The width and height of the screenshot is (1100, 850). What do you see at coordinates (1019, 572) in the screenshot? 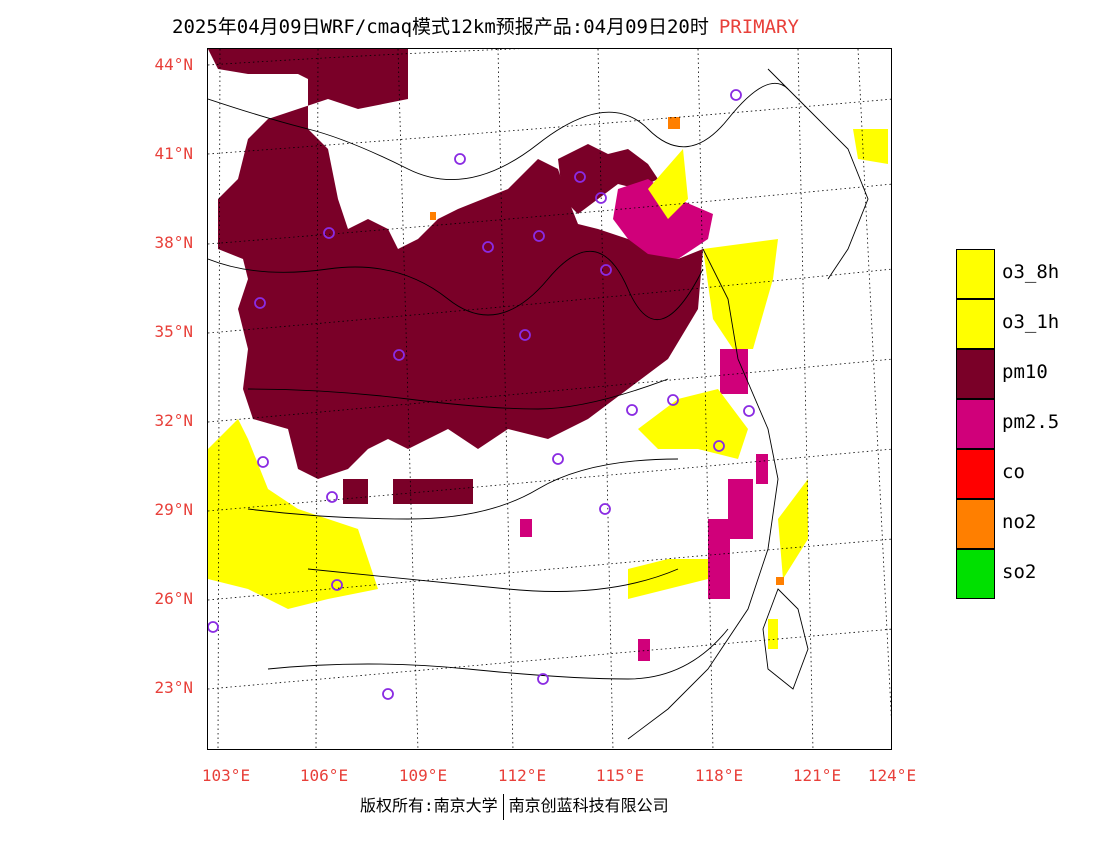
I see `legend-label-so2: so2` at bounding box center [1019, 572].